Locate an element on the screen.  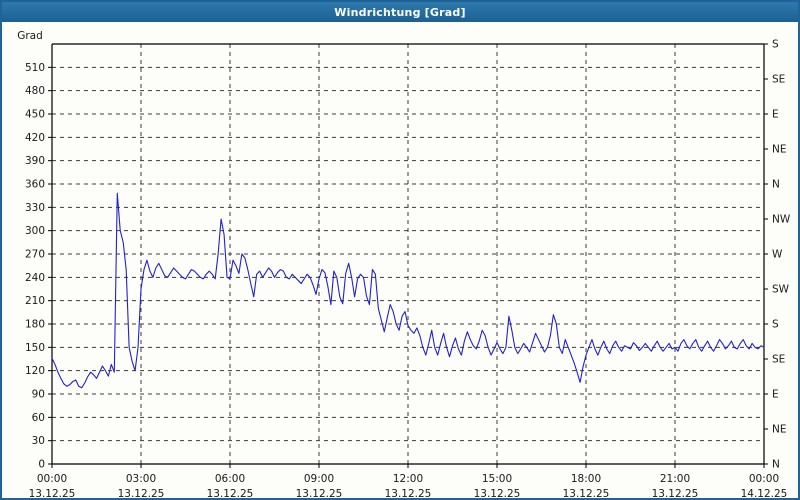
y-tick-label: 210 is located at coordinates (35, 301).